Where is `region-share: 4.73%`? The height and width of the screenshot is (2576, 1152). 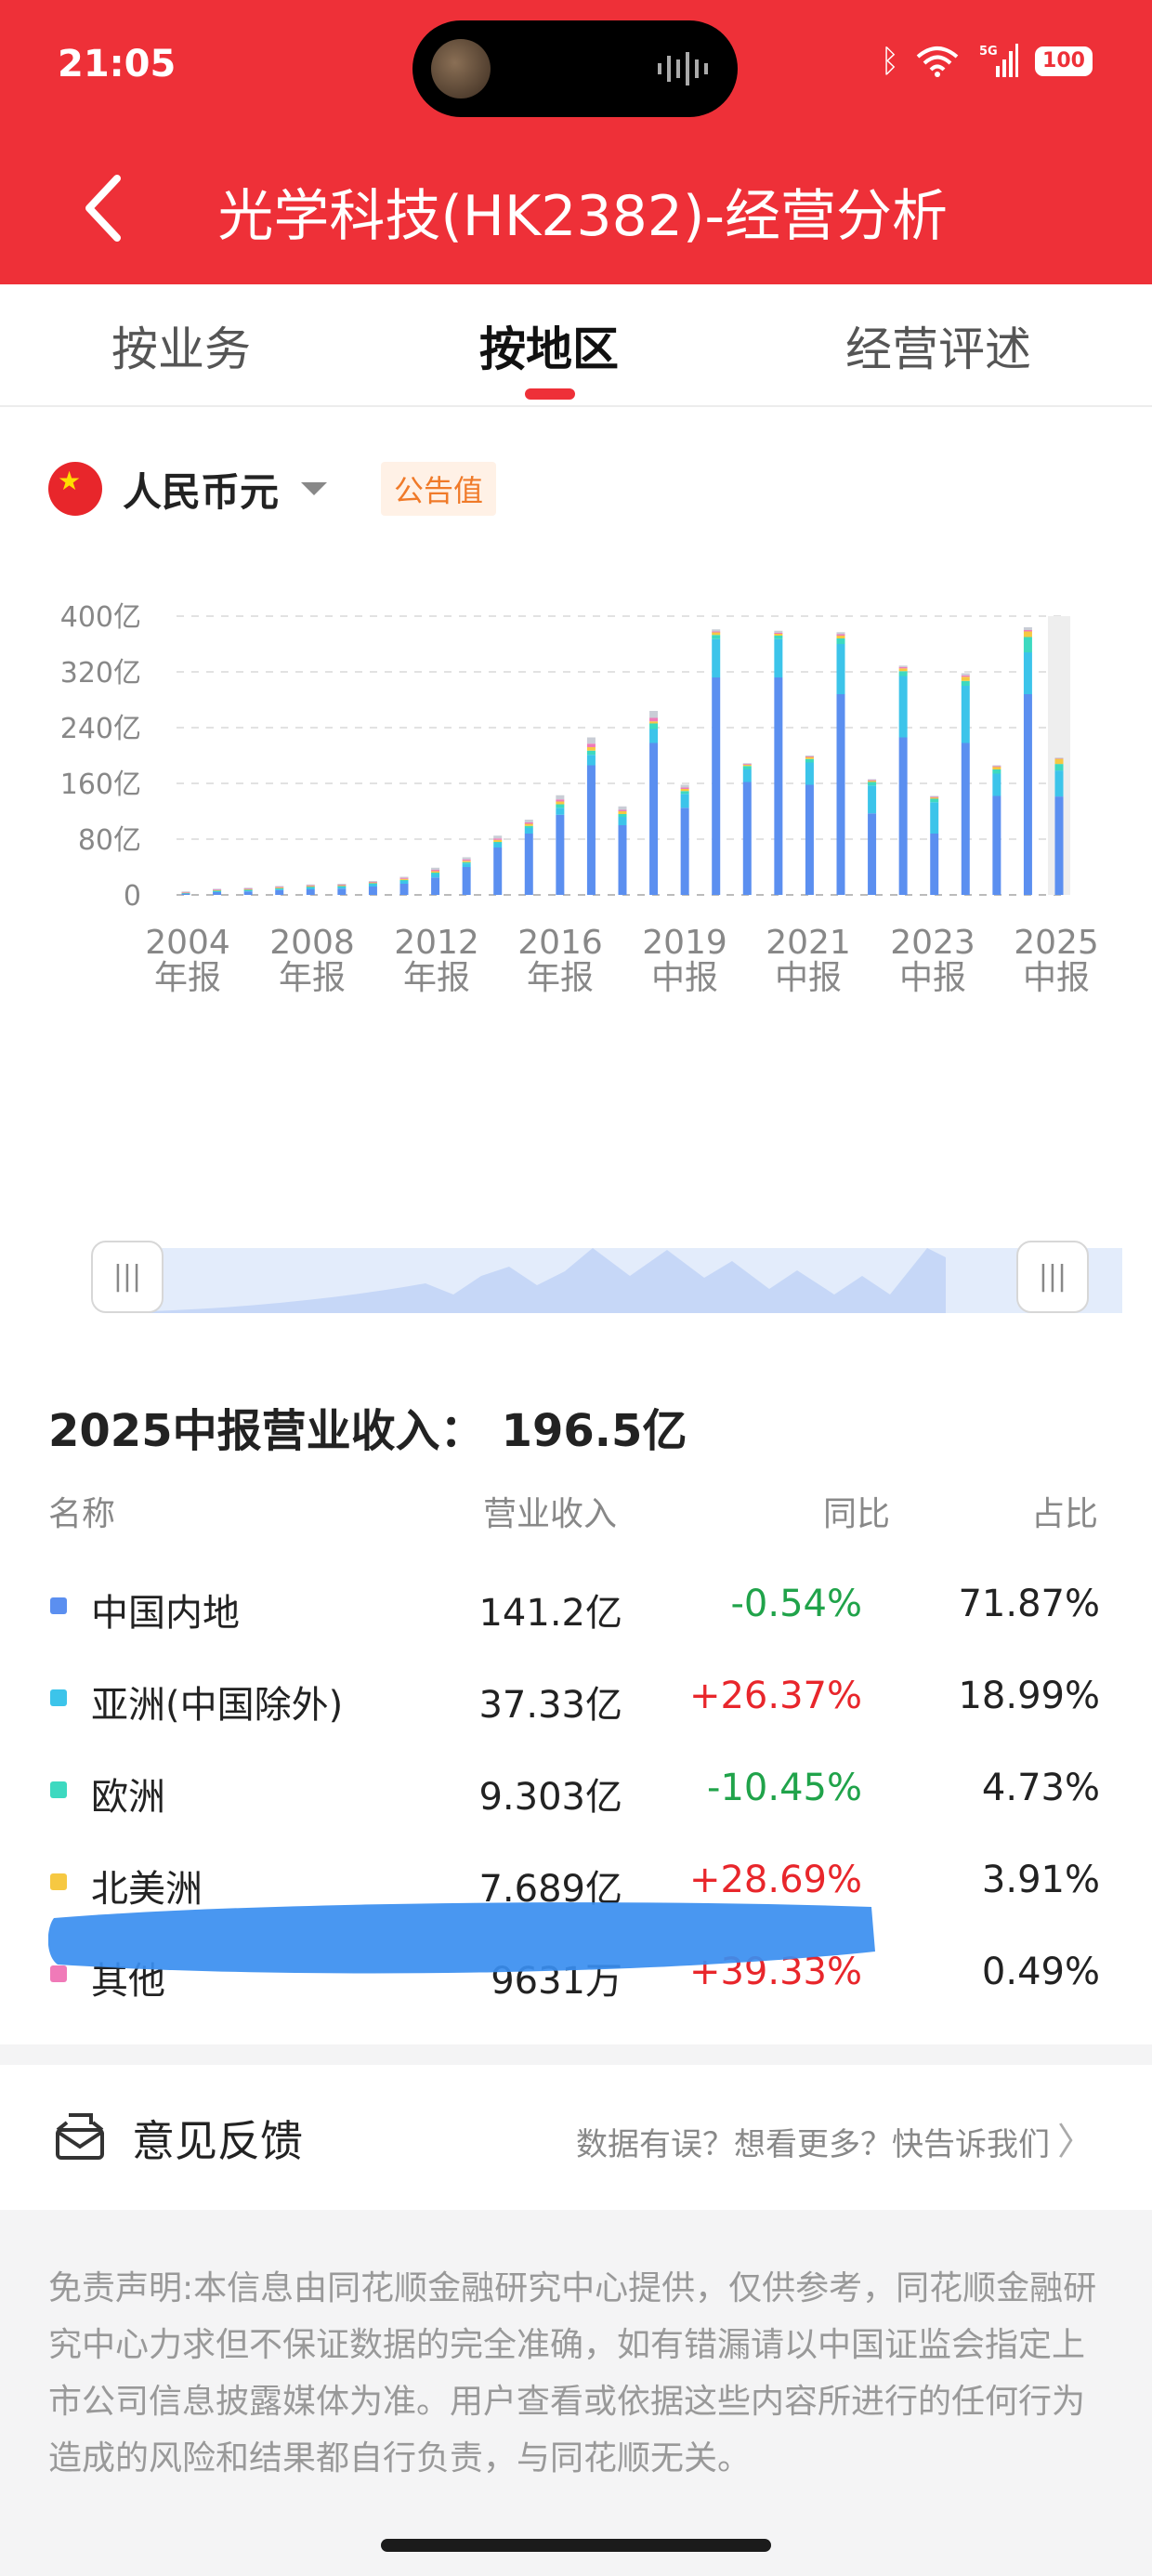
region-share: 4.73% is located at coordinates (1040, 1788).